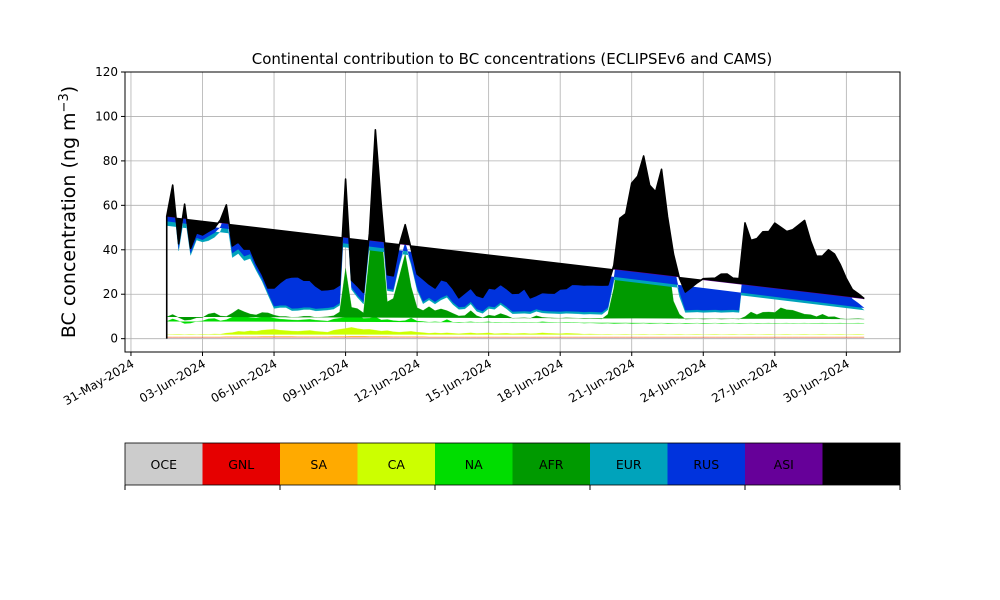  What do you see at coordinates (114, 339) in the screenshot?
I see `y-tick-label: 0` at bounding box center [114, 339].